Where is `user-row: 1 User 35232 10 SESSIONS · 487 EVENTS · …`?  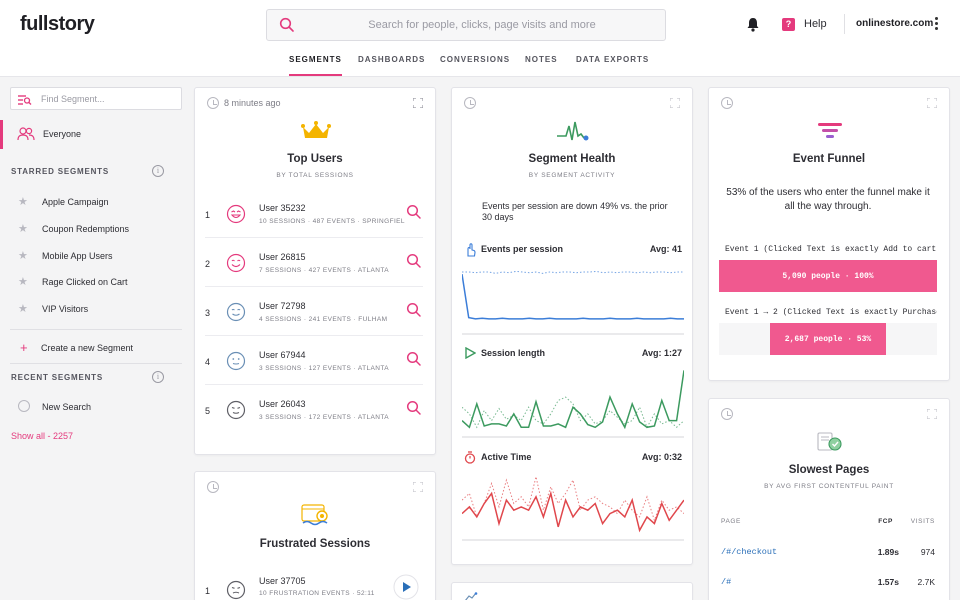 user-row: 1 User 35232 10 SESSIONS · 487 EVENTS · … is located at coordinates (314, 214).